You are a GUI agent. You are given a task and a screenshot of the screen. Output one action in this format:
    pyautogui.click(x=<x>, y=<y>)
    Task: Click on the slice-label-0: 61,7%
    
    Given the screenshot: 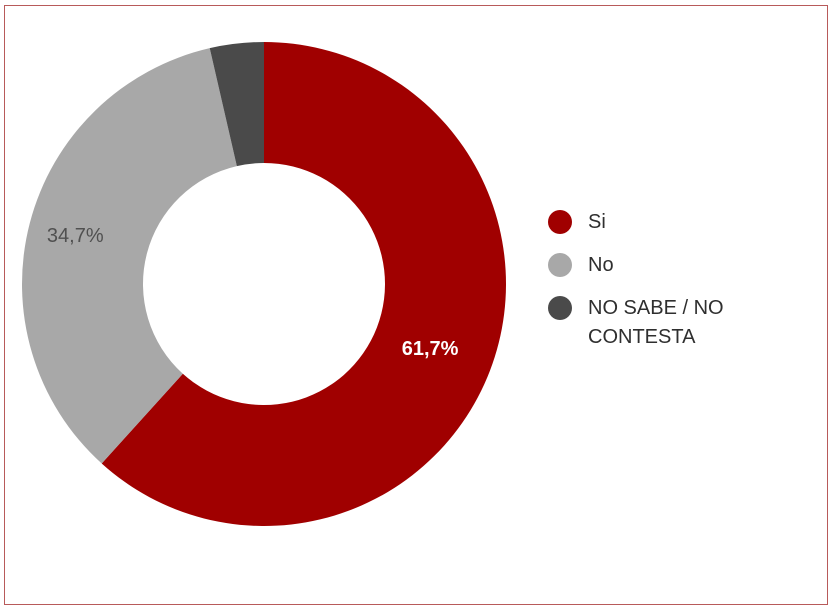 What is the action you would take?
    pyautogui.click(x=430, y=349)
    